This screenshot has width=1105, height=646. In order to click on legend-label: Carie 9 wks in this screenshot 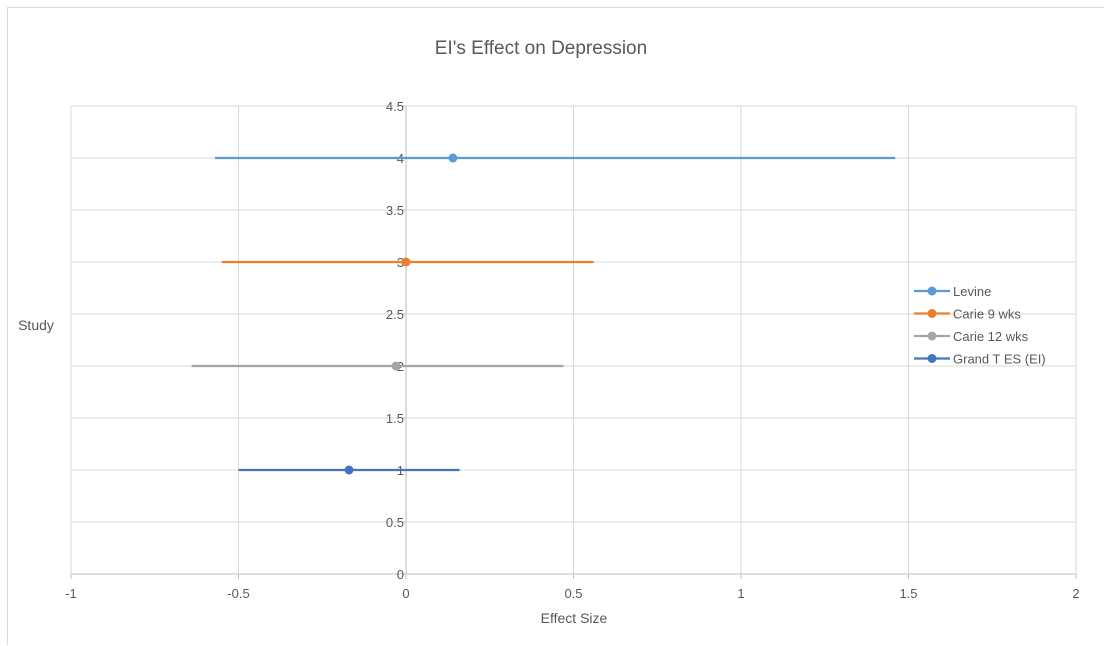, I will do `click(987, 314)`.